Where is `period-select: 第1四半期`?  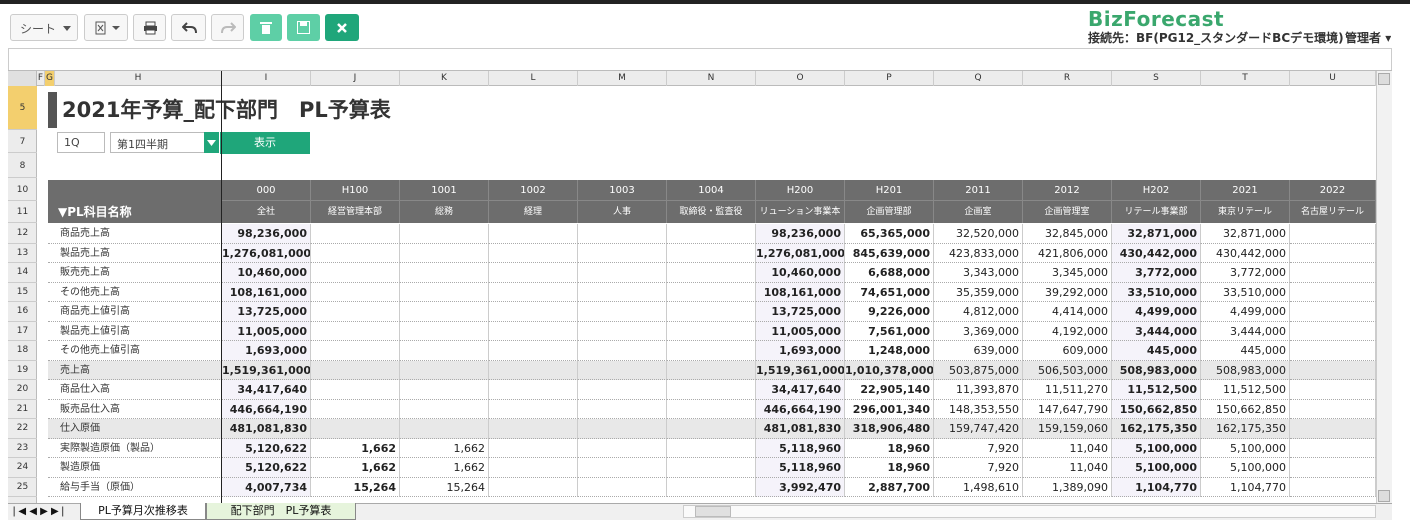 period-select: 第1四半期 is located at coordinates (164, 142).